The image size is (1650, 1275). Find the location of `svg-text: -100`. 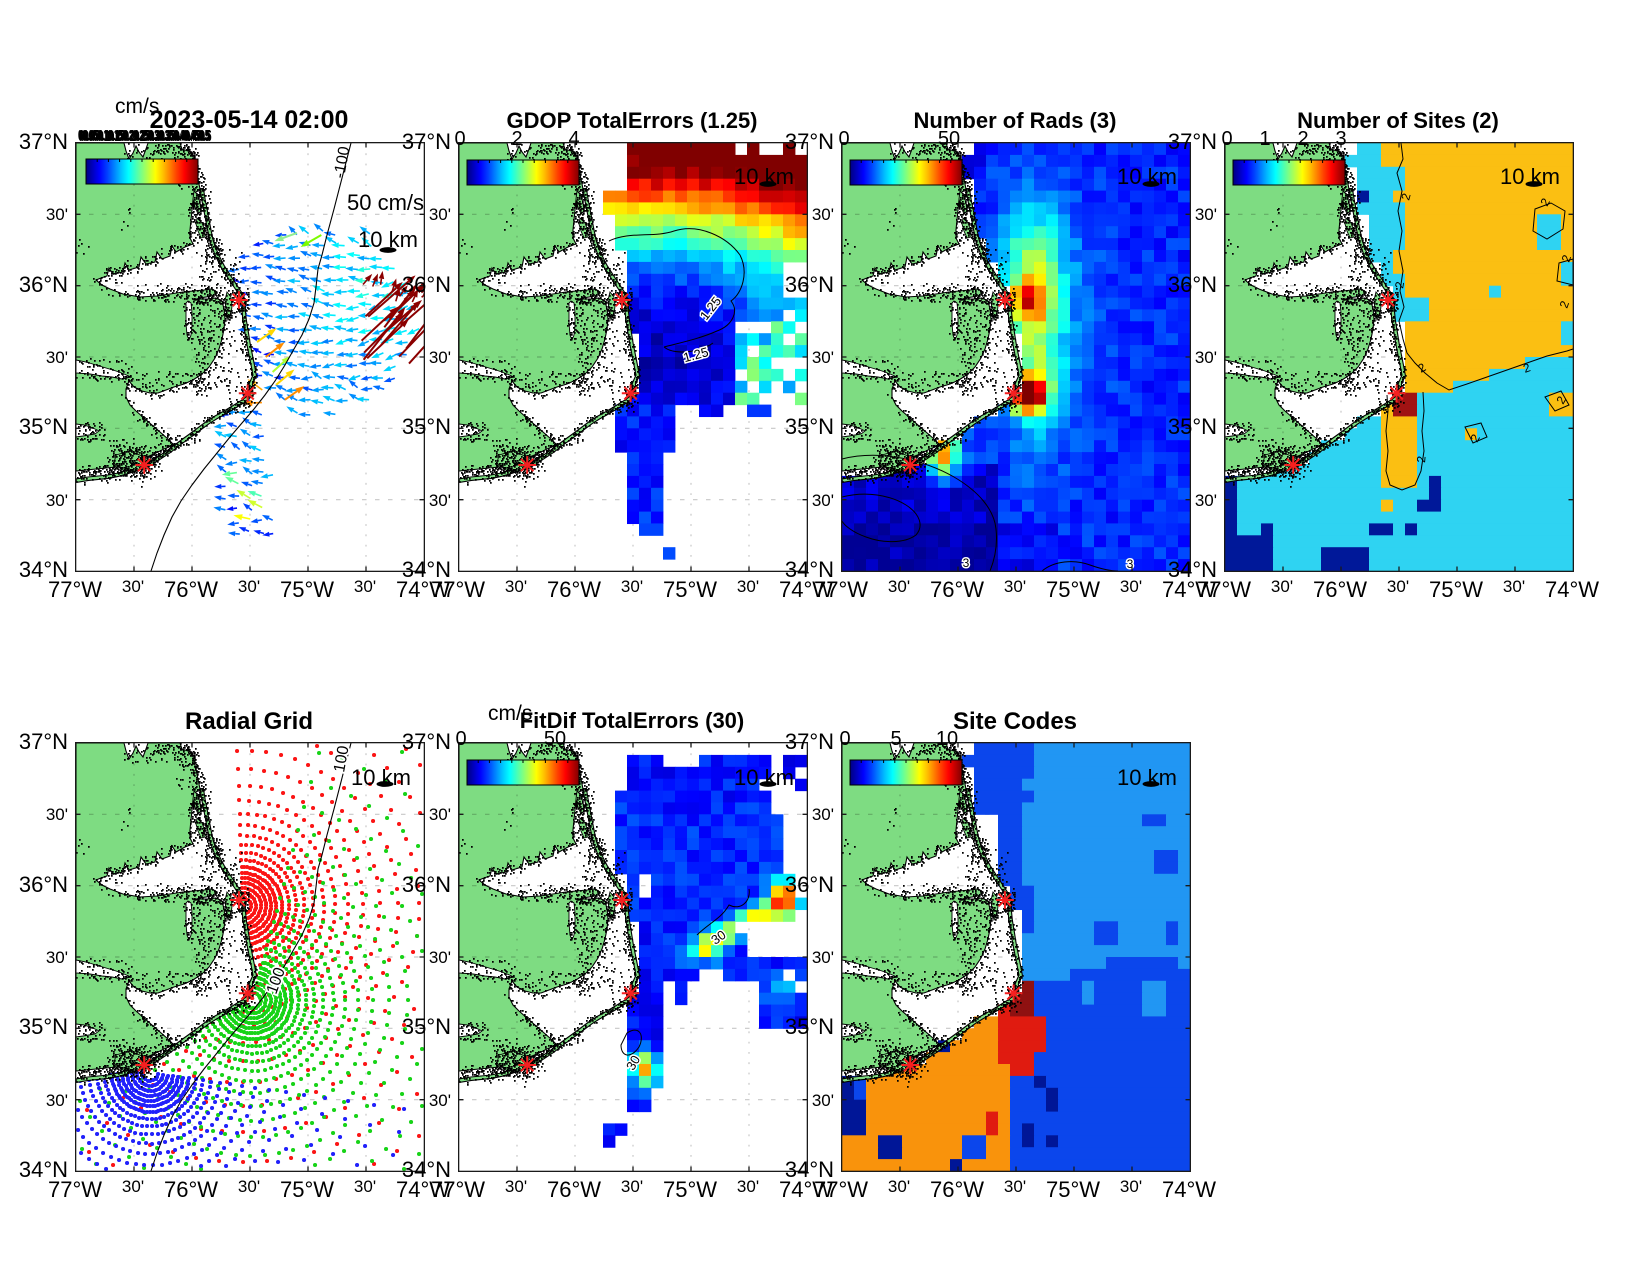

svg-text: -100 is located at coordinates (342, 162).